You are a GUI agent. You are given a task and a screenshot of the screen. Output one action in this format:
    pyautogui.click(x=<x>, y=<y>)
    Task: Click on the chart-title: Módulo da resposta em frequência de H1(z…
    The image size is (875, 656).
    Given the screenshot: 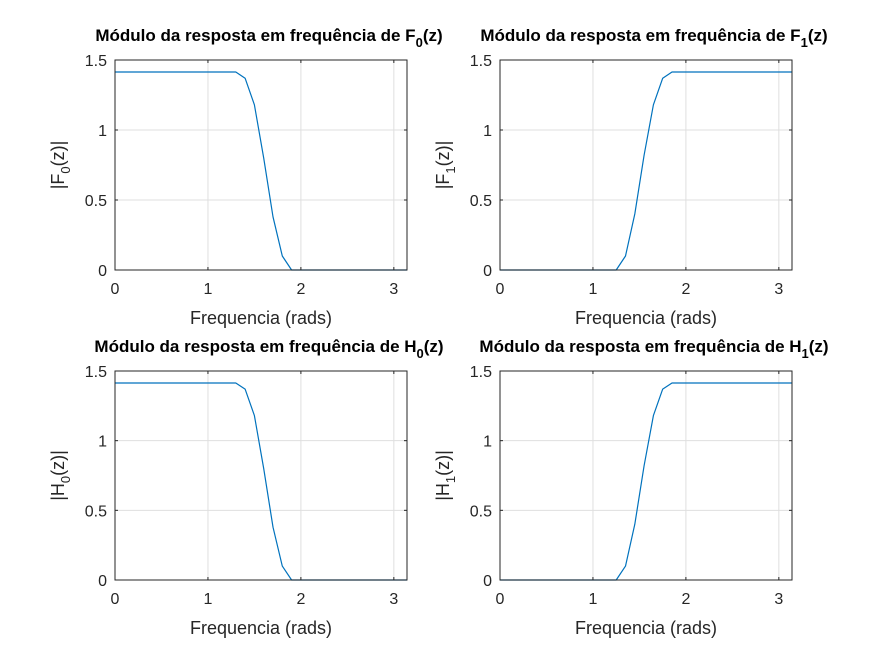 What is the action you would take?
    pyautogui.click(x=653, y=349)
    